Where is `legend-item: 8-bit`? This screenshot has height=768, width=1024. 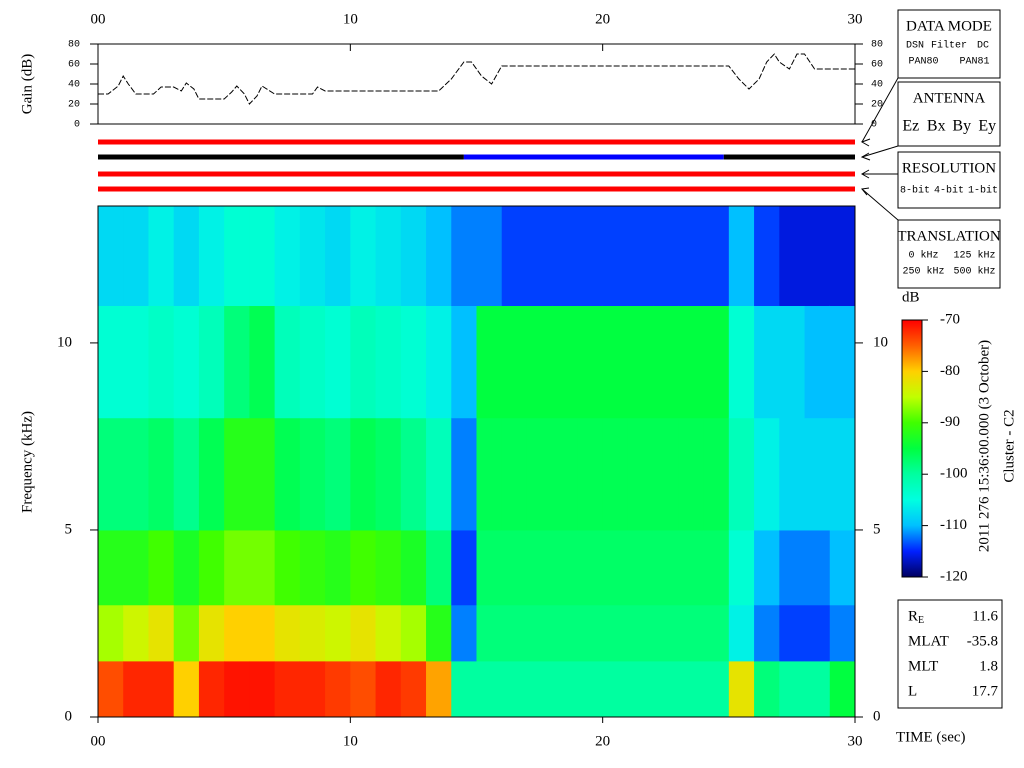
legend-item: 8-bit is located at coordinates (915, 191).